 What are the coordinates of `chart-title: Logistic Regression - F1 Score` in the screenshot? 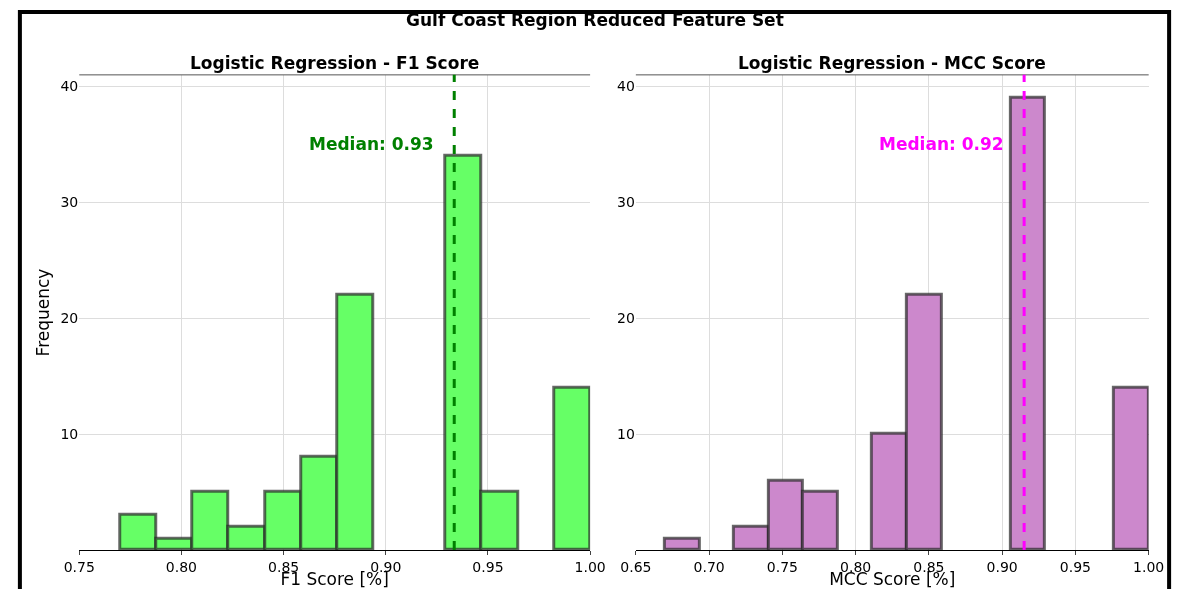 It's located at (335, 63).